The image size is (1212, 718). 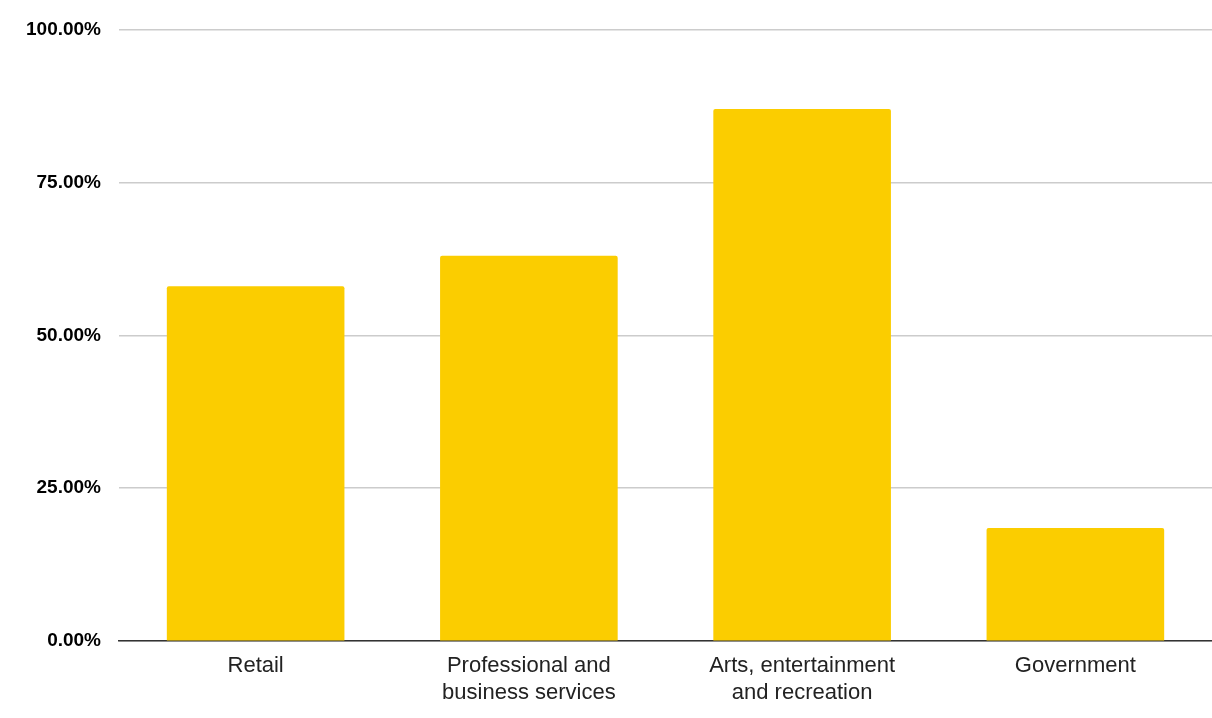 I want to click on y-tick-label: 25.00%, so click(x=69, y=487).